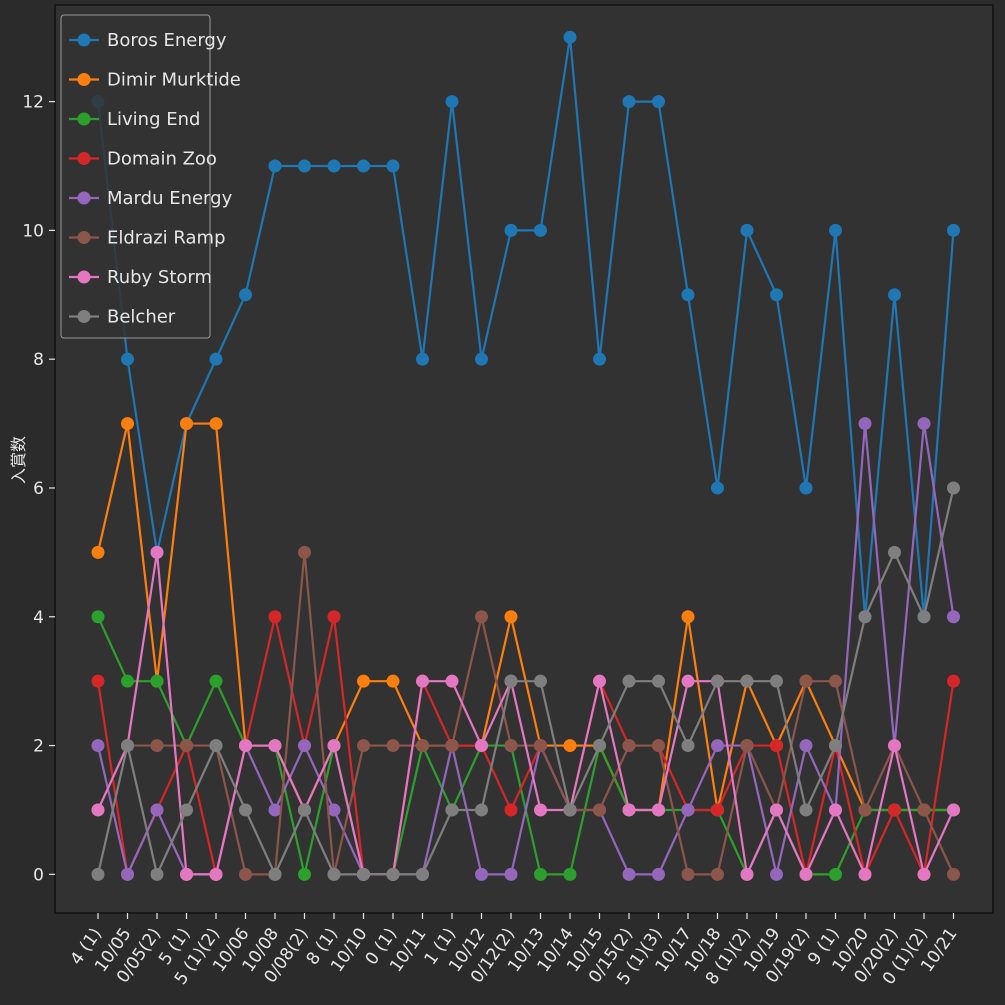  I want to click on legend-item-eldrazi-ramp: Eldrazi Ramp, so click(147, 238).